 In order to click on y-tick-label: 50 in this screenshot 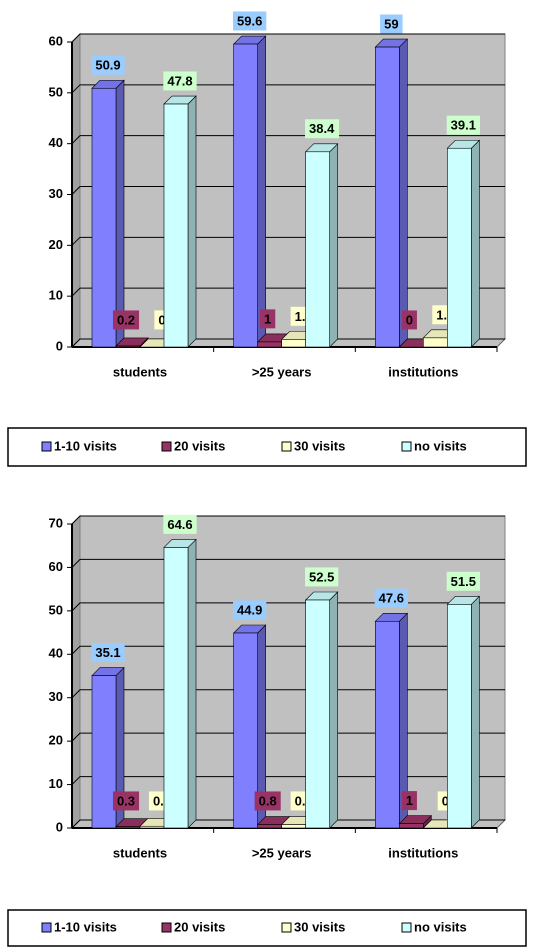, I will do `click(56, 609)`.